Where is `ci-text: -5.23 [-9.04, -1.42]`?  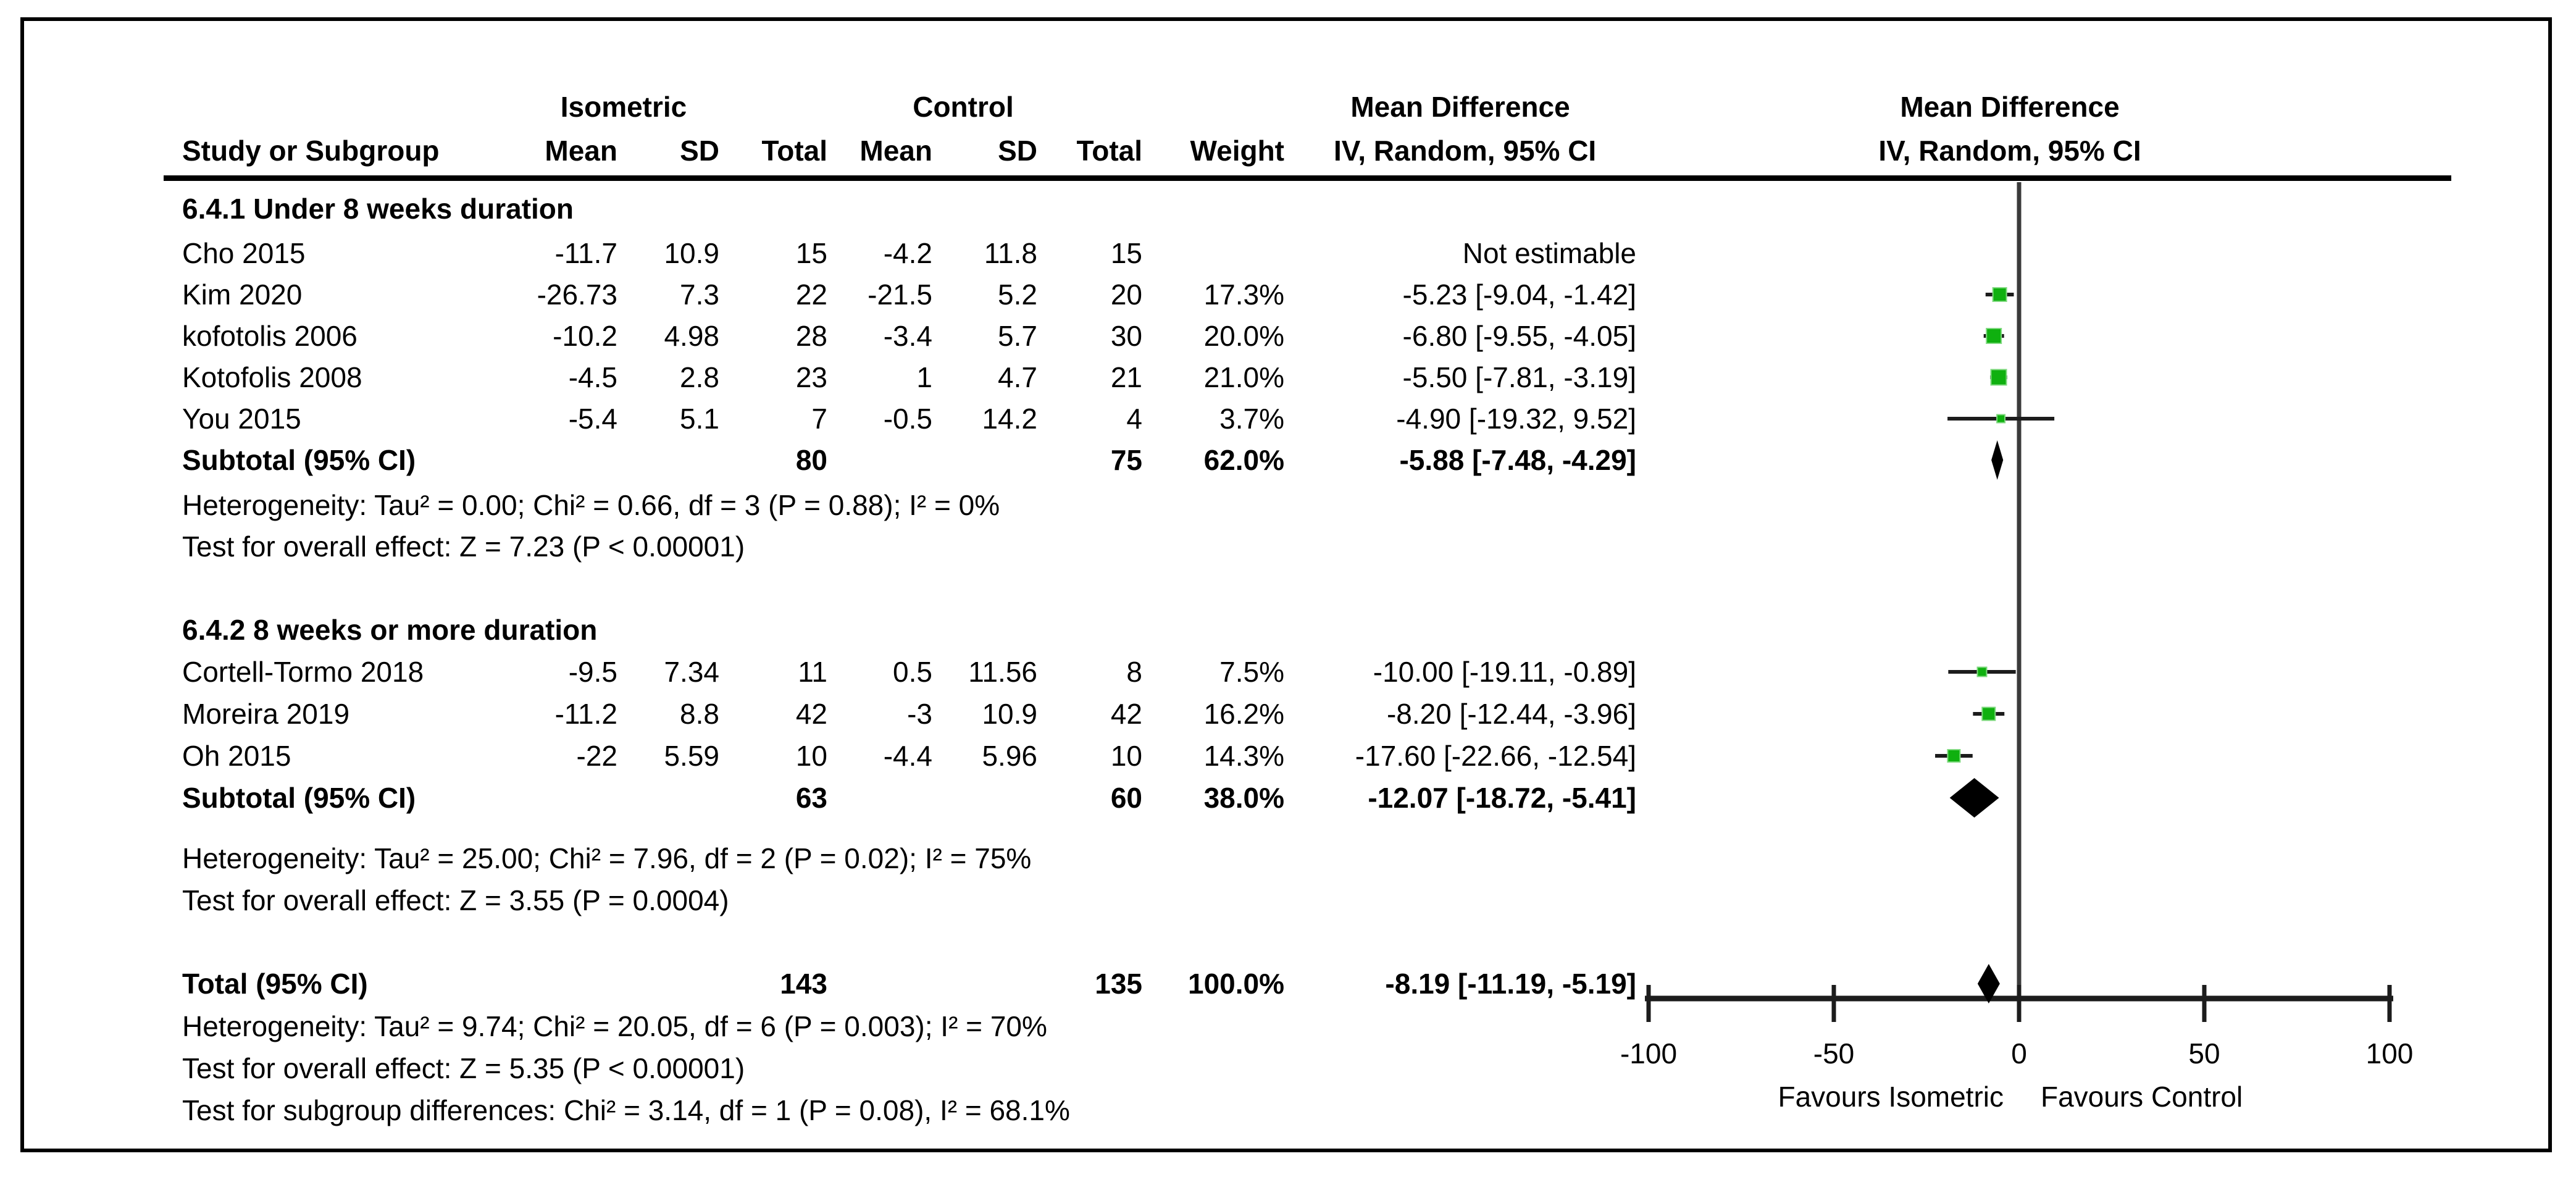 ci-text: -5.23 [-9.04, -1.42] is located at coordinates (1519, 294).